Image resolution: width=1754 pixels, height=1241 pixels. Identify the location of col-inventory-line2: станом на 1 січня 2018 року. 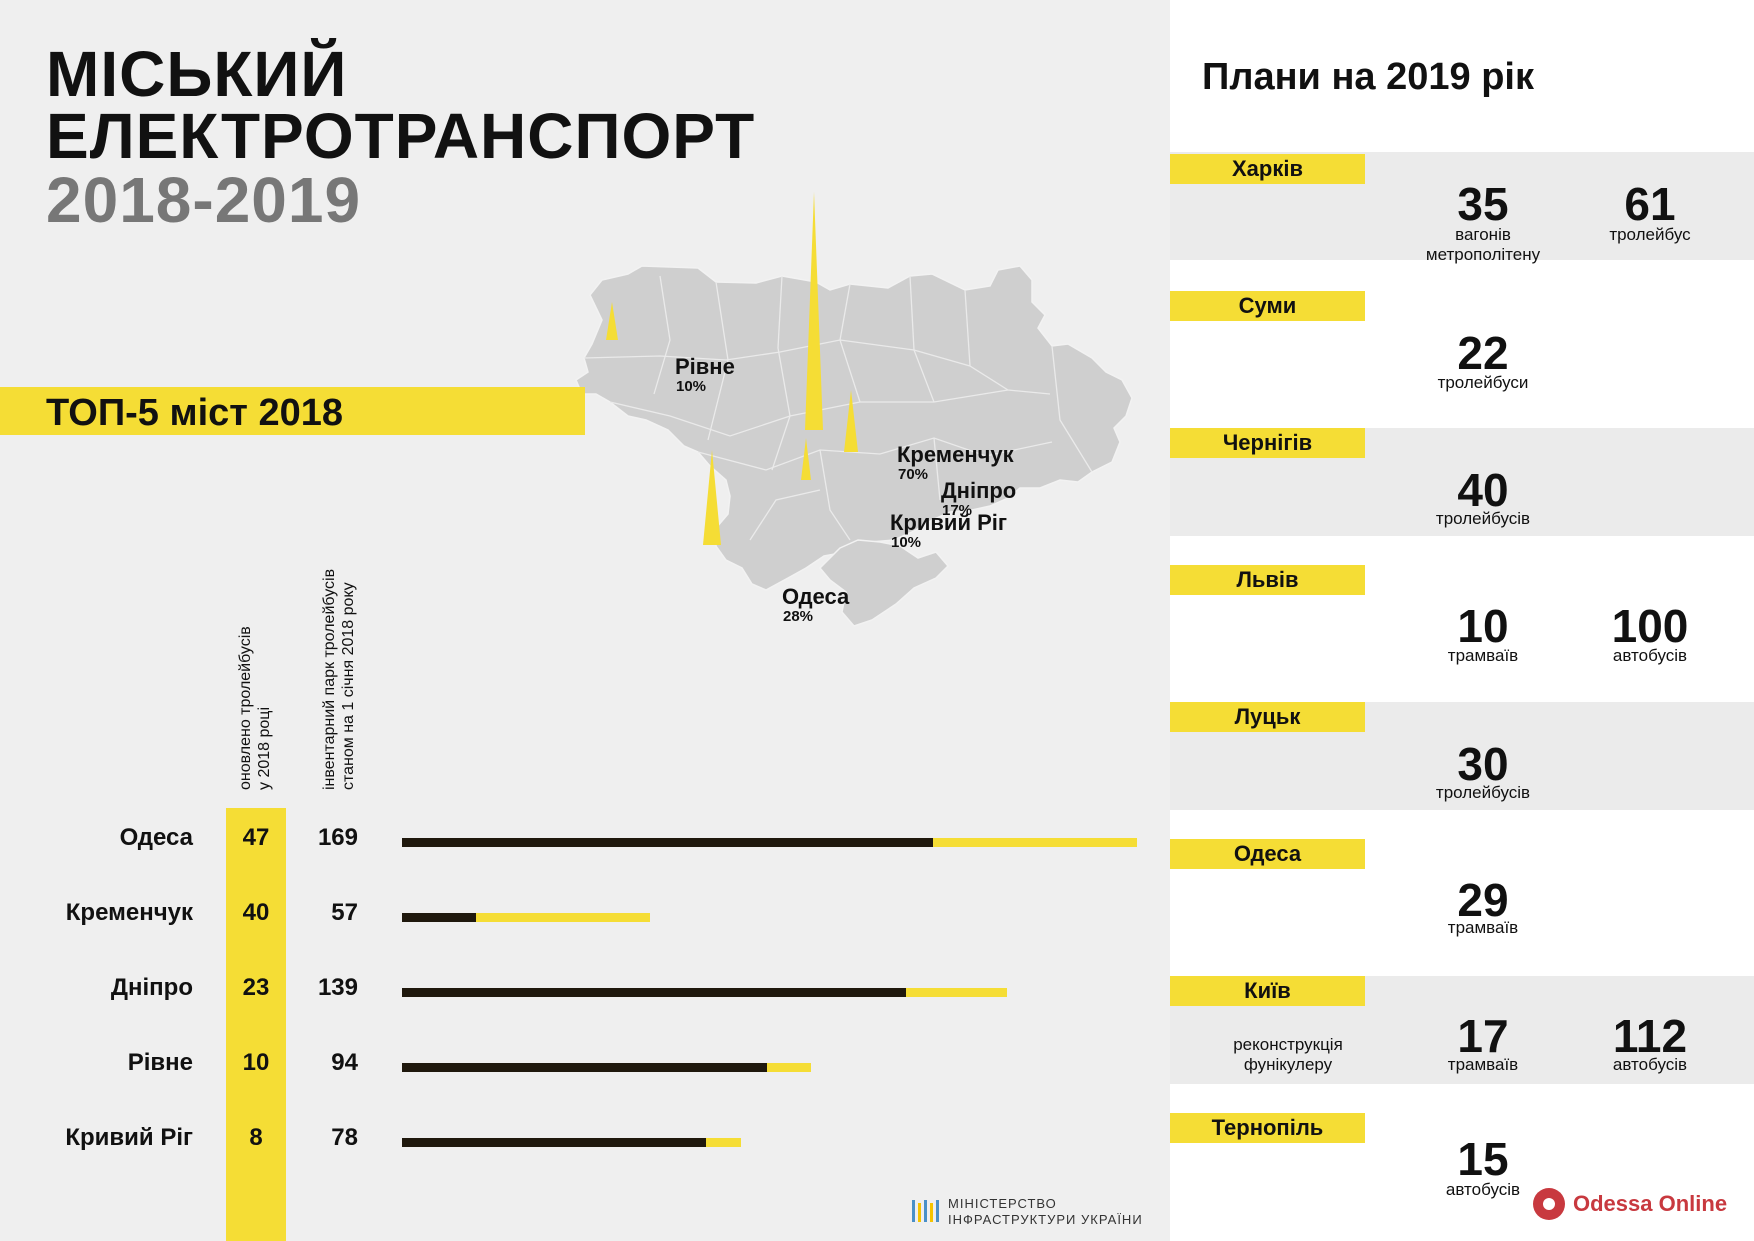
(348, 686).